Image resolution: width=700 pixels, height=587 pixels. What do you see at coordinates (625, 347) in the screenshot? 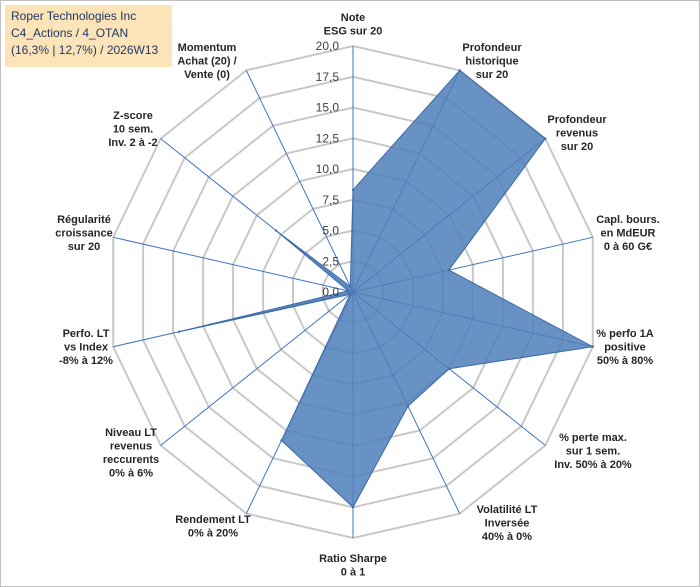
I see `axis-label-4: % perfo 1A positive 50% à 80%` at bounding box center [625, 347].